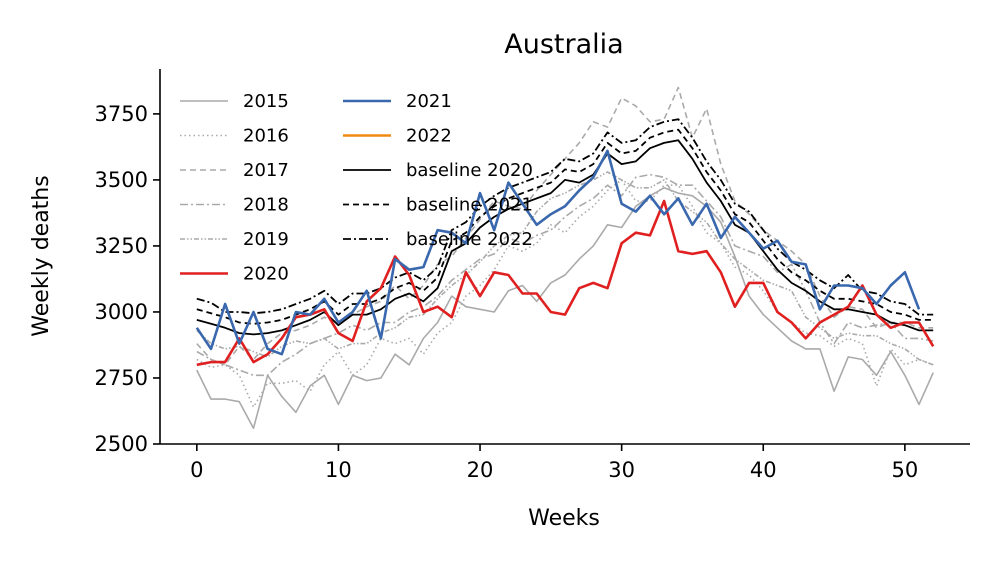 This screenshot has width=1000, height=562. What do you see at coordinates (904, 470) in the screenshot?
I see `x-tick-label: 50` at bounding box center [904, 470].